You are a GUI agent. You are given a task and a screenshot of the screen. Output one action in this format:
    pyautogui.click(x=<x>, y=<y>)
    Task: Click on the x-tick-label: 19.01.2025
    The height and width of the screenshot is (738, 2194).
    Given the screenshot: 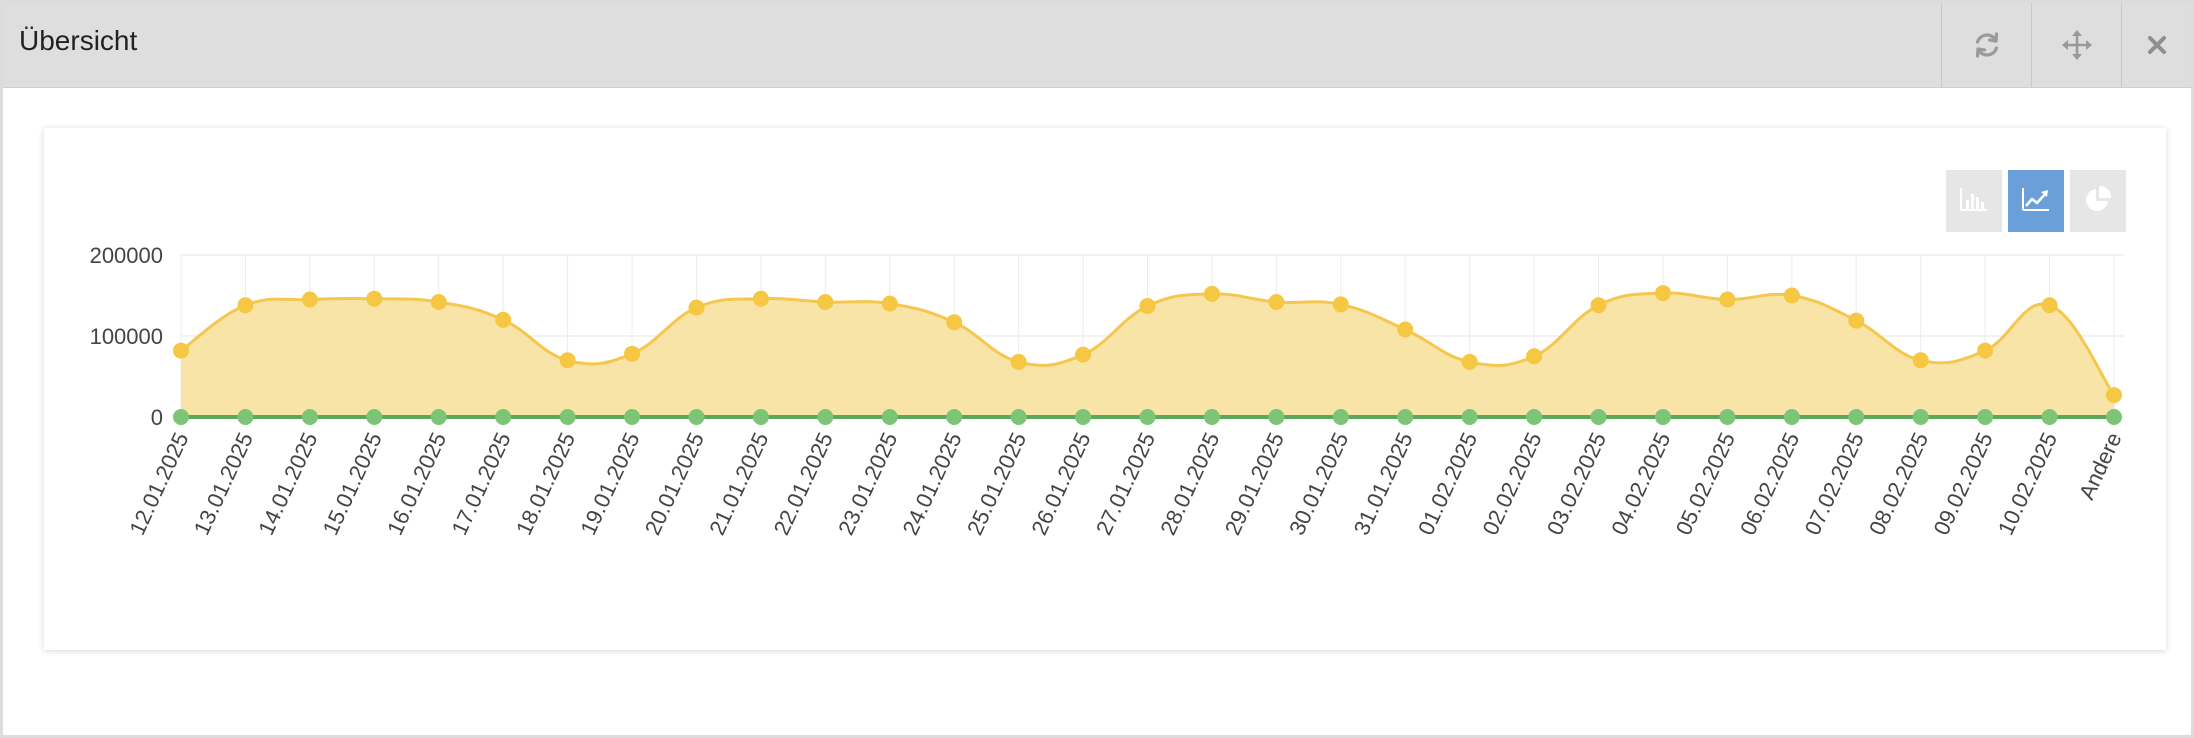 What is the action you would take?
    pyautogui.click(x=609, y=484)
    